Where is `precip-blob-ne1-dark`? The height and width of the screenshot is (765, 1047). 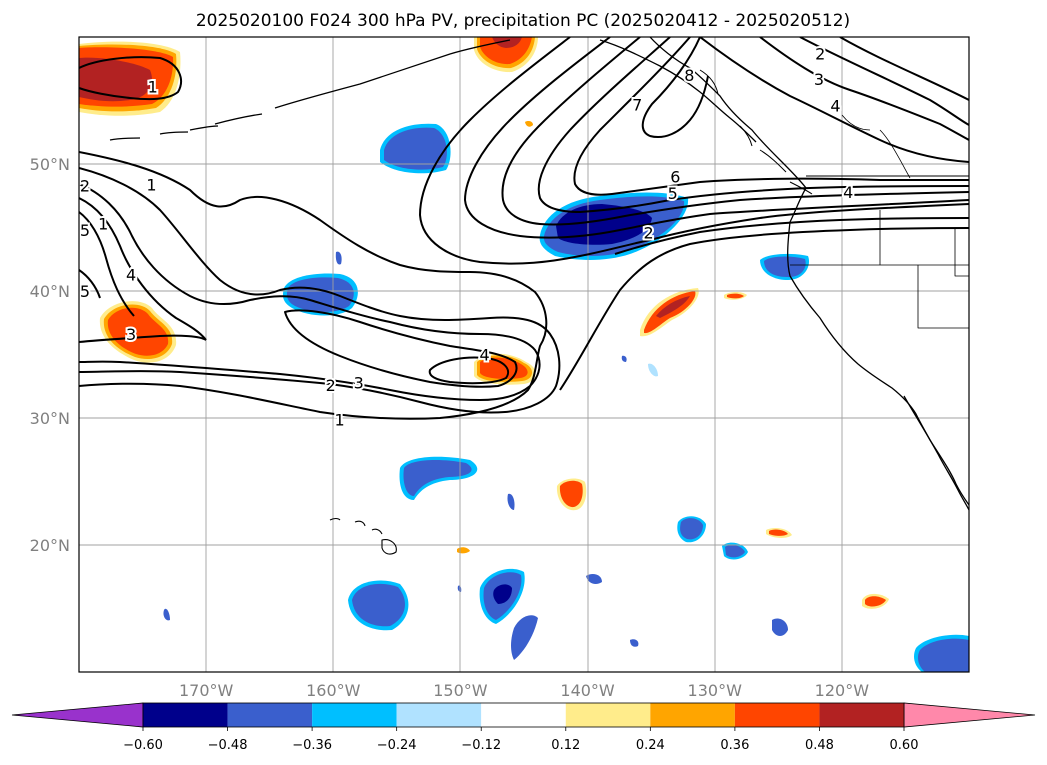 precip-blob-ne1-dark is located at coordinates (673, 307).